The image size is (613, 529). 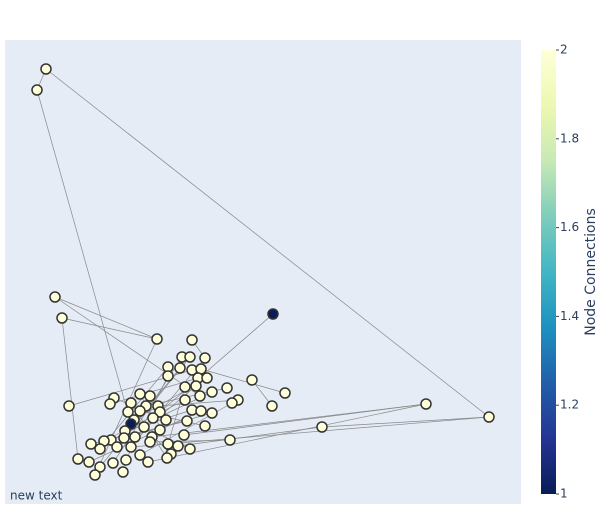 What do you see at coordinates (569, 405) in the screenshot?
I see `colorbar-tick-label: 1.2` at bounding box center [569, 405].